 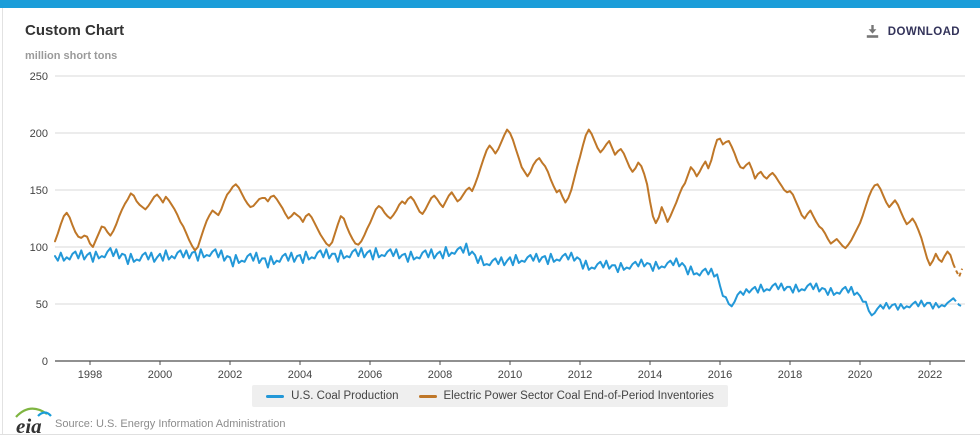 What do you see at coordinates (42, 305) in the screenshot?
I see `y-tick-label: 50` at bounding box center [42, 305].